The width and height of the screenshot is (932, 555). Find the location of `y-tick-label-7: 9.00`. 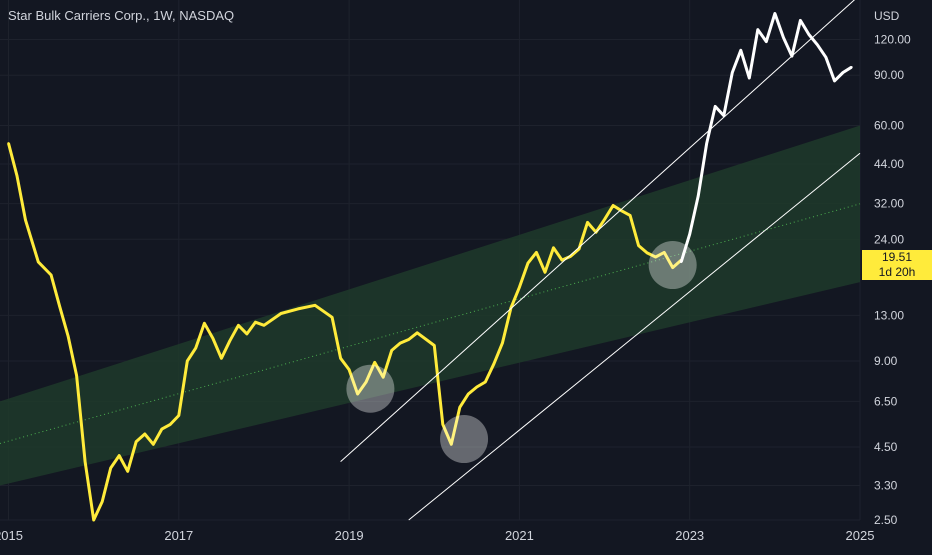

y-tick-label-7: 9.00 is located at coordinates (886, 361).